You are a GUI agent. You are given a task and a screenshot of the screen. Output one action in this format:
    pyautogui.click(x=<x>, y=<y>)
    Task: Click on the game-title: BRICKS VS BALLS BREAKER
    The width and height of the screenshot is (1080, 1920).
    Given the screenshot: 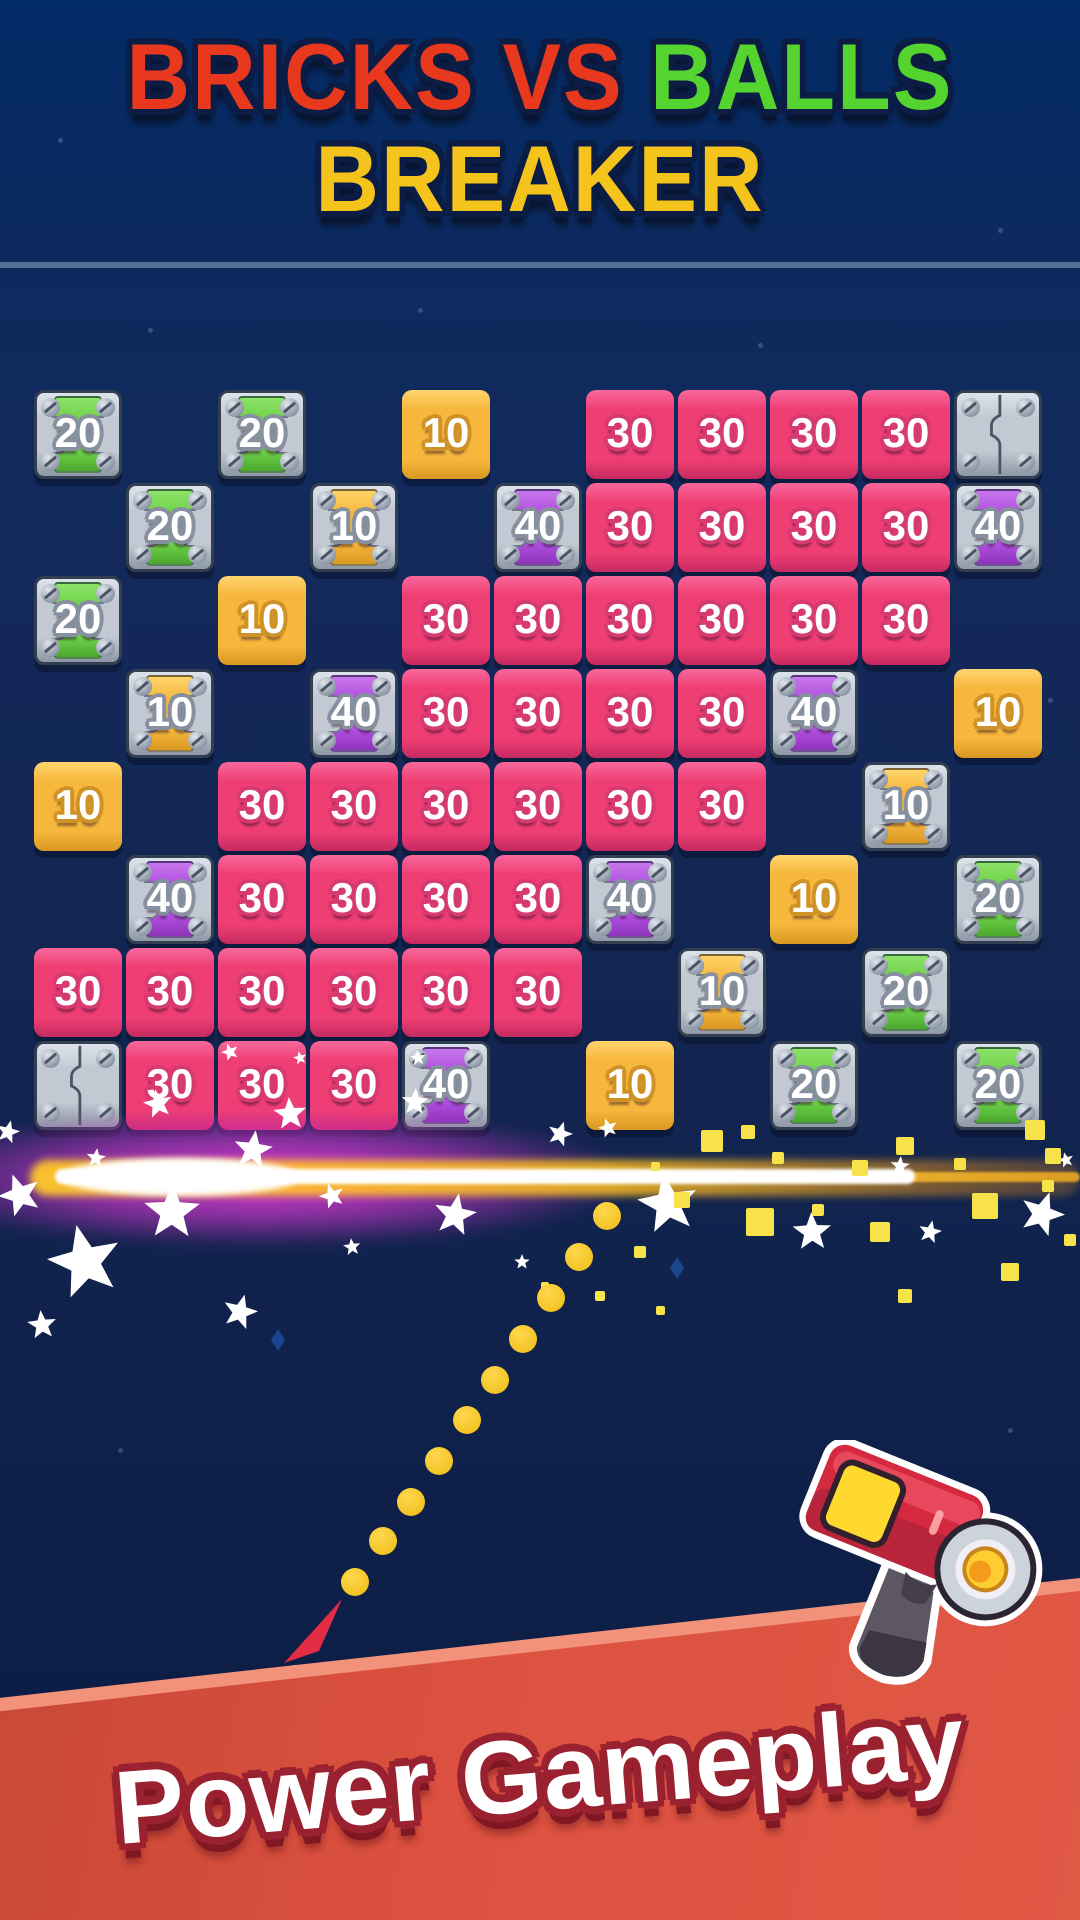 What is the action you would take?
    pyautogui.click(x=540, y=127)
    